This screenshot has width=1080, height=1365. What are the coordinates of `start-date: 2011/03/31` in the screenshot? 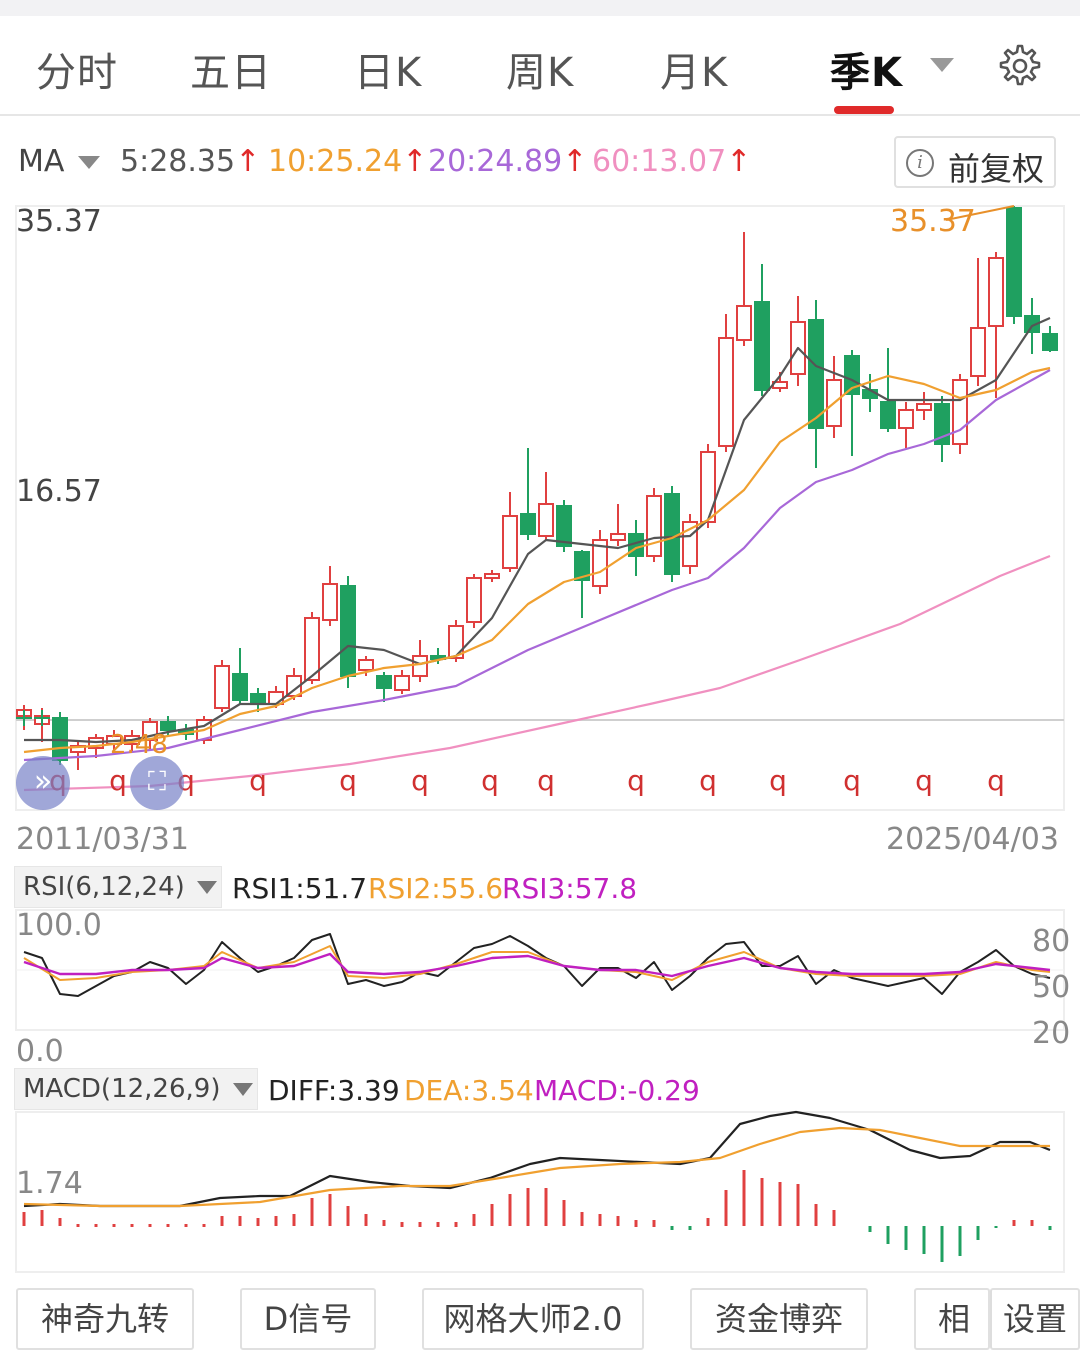 It's located at (102, 839).